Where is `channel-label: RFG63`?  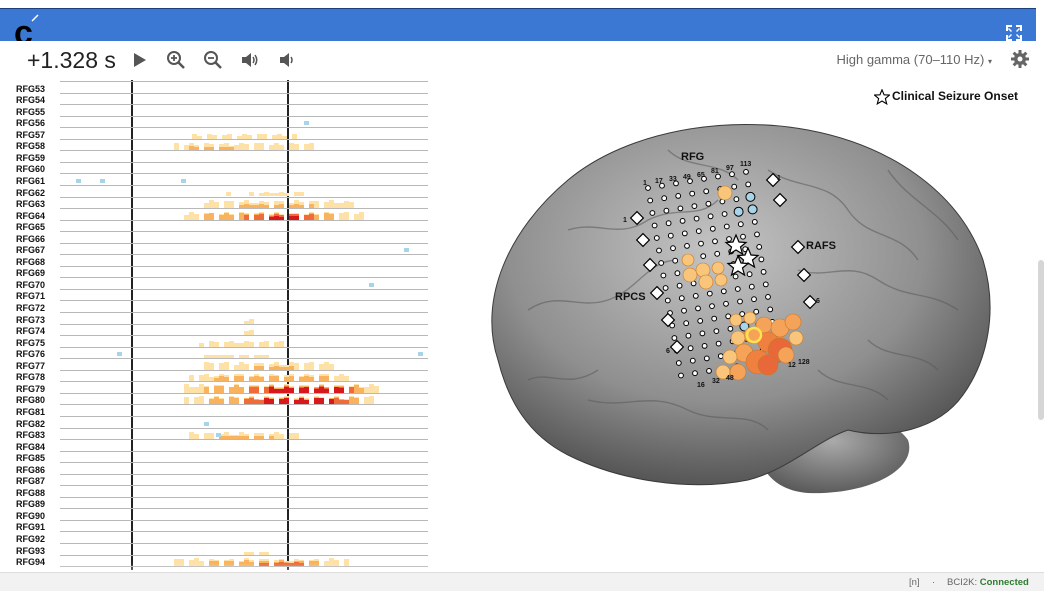
channel-label: RFG63 is located at coordinates (31, 204).